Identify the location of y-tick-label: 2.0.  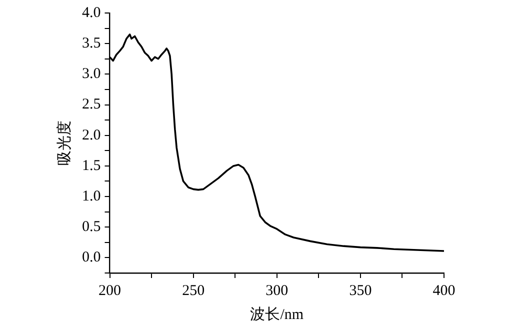
(91, 135).